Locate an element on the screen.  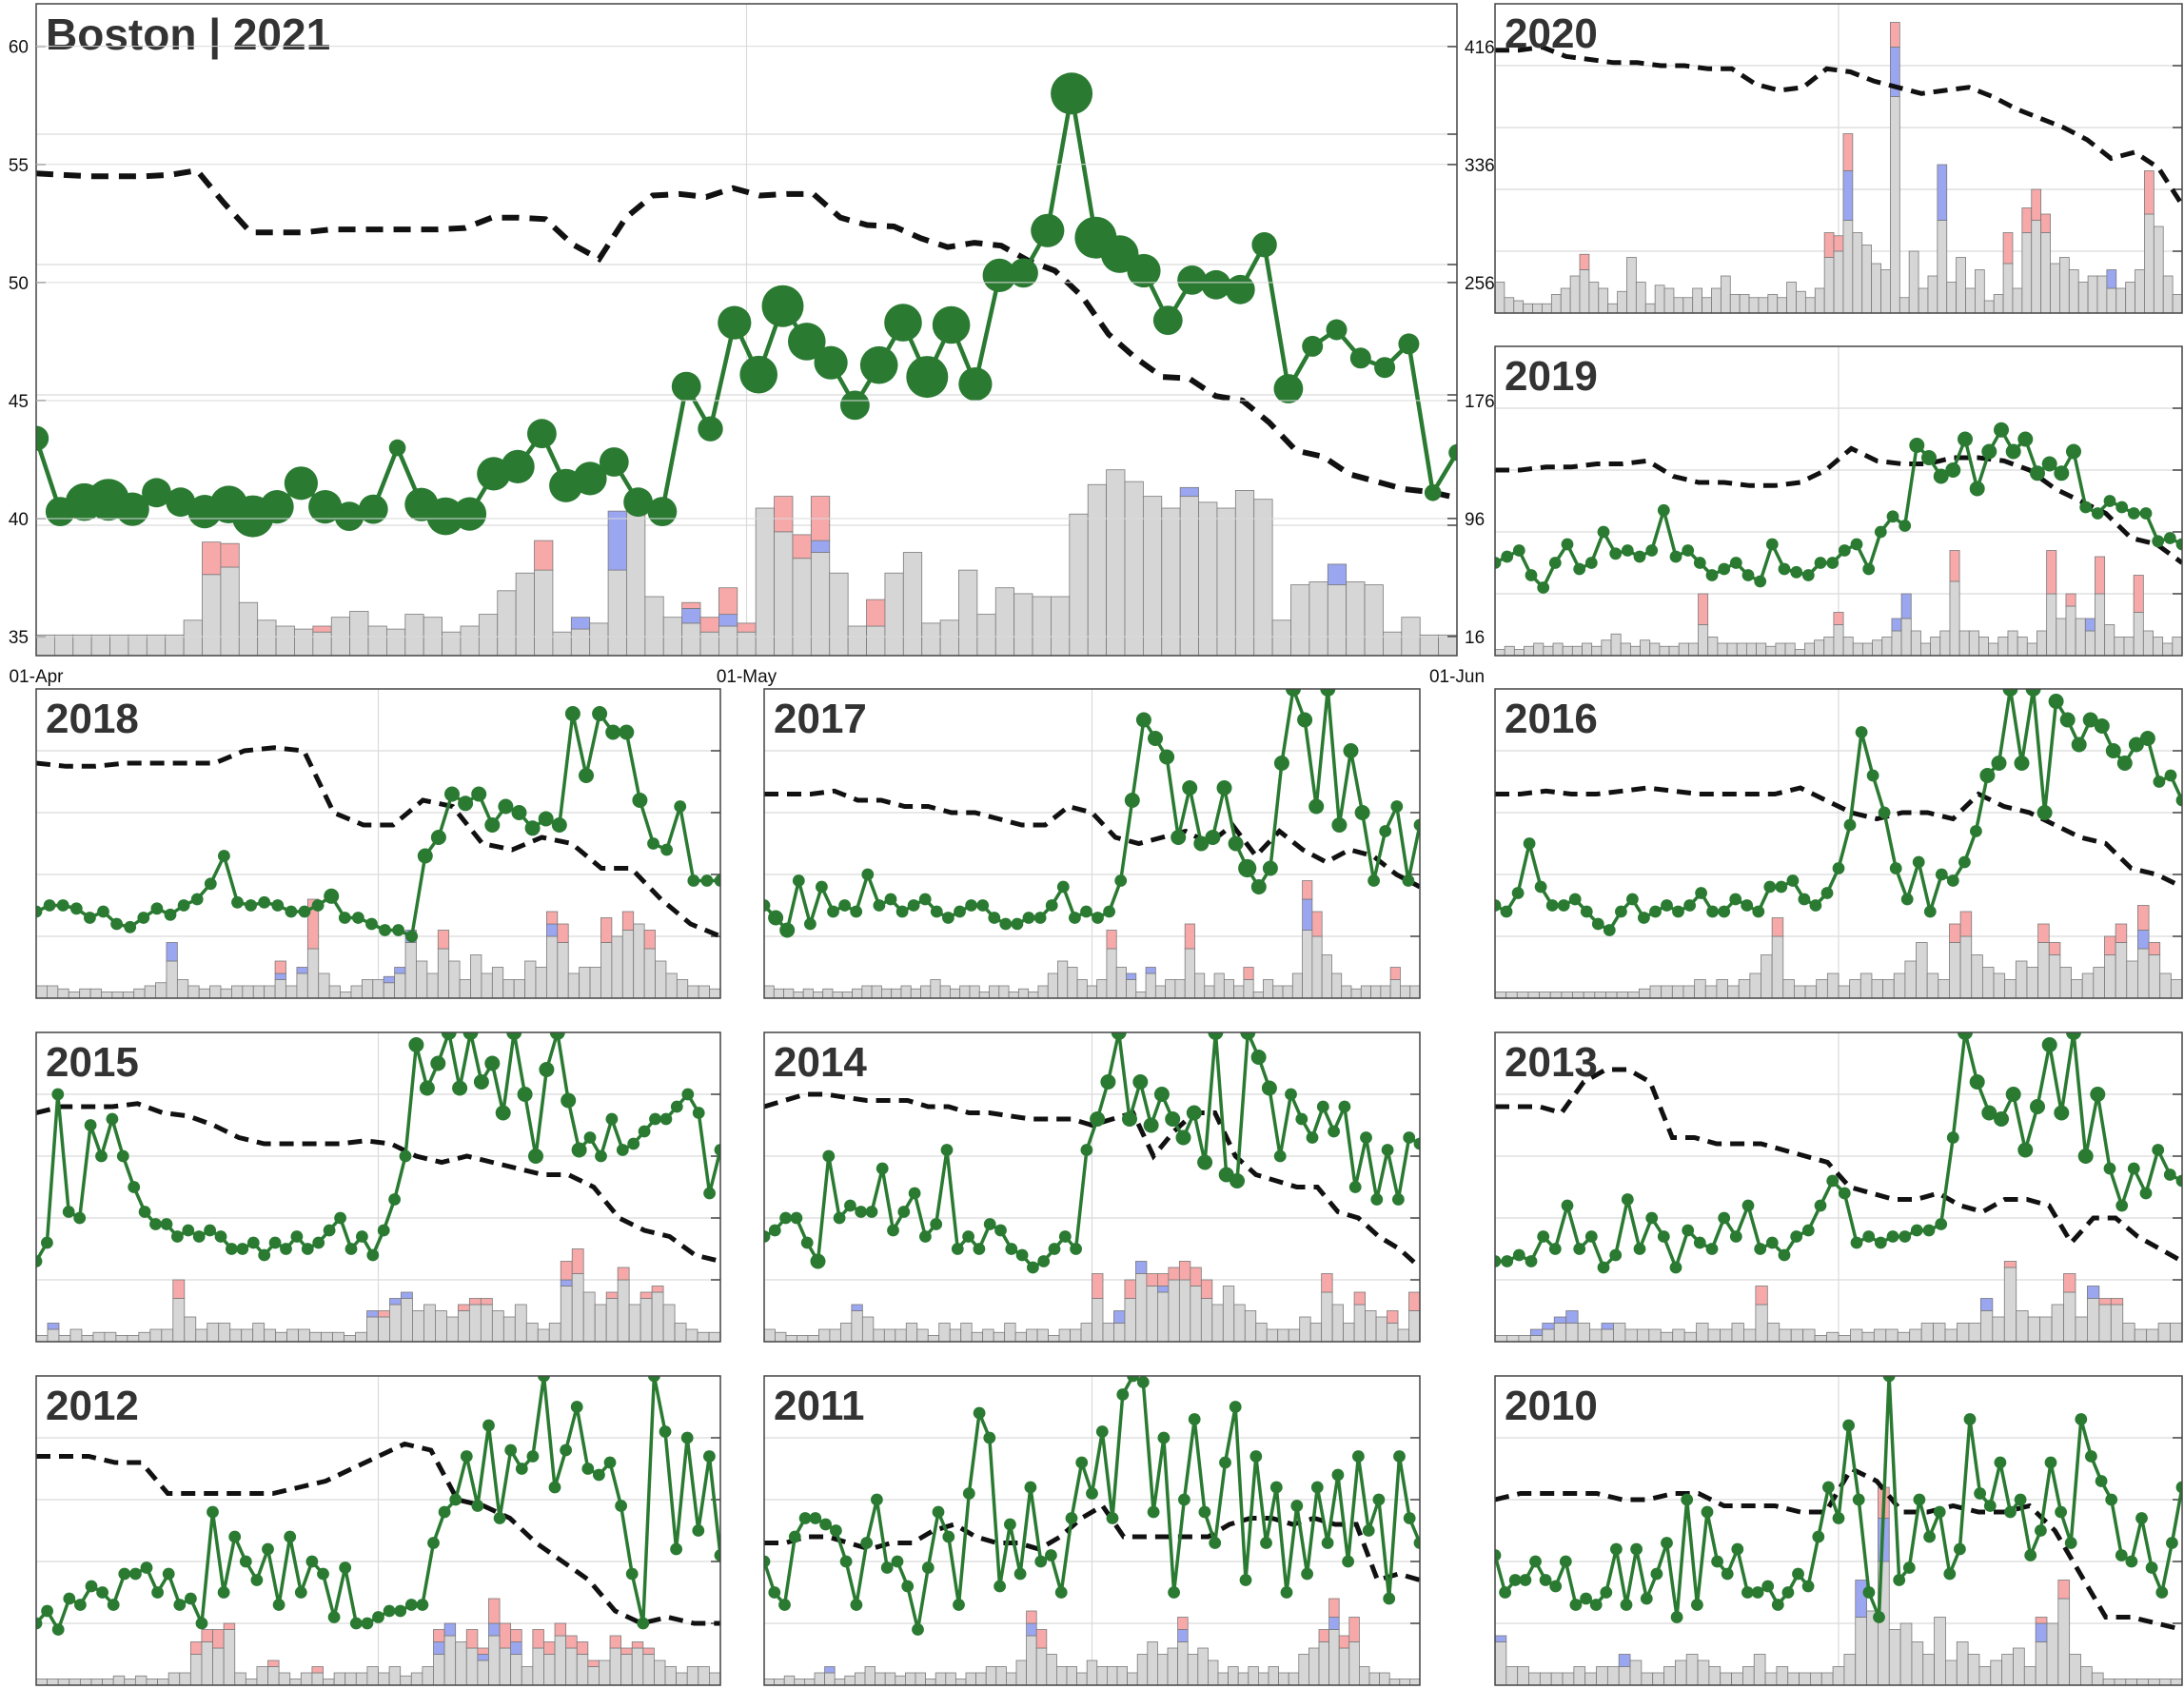
panel-title: 2013 is located at coordinates (1551, 1062).